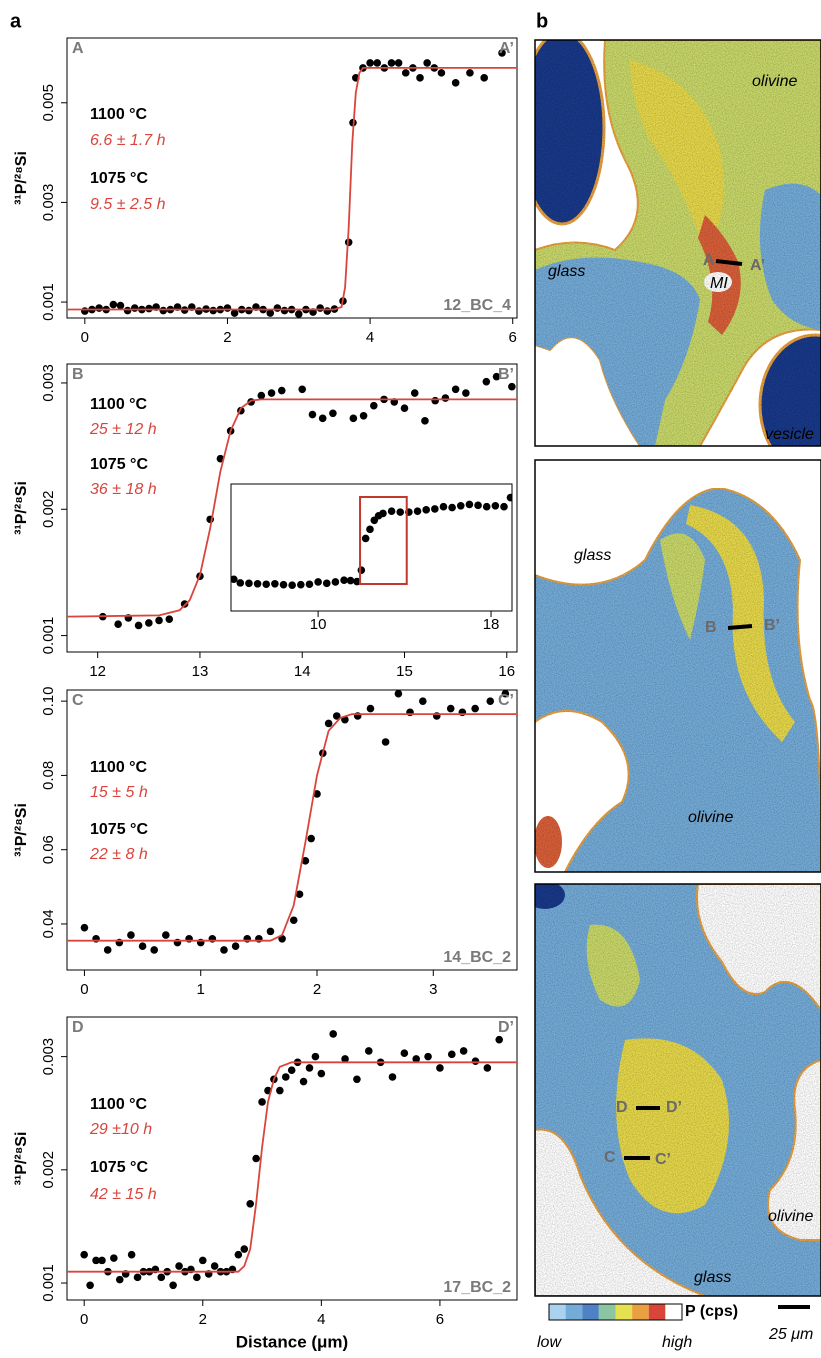  I want to click on x-axis-label: Distance (μm), so click(292, 1341).